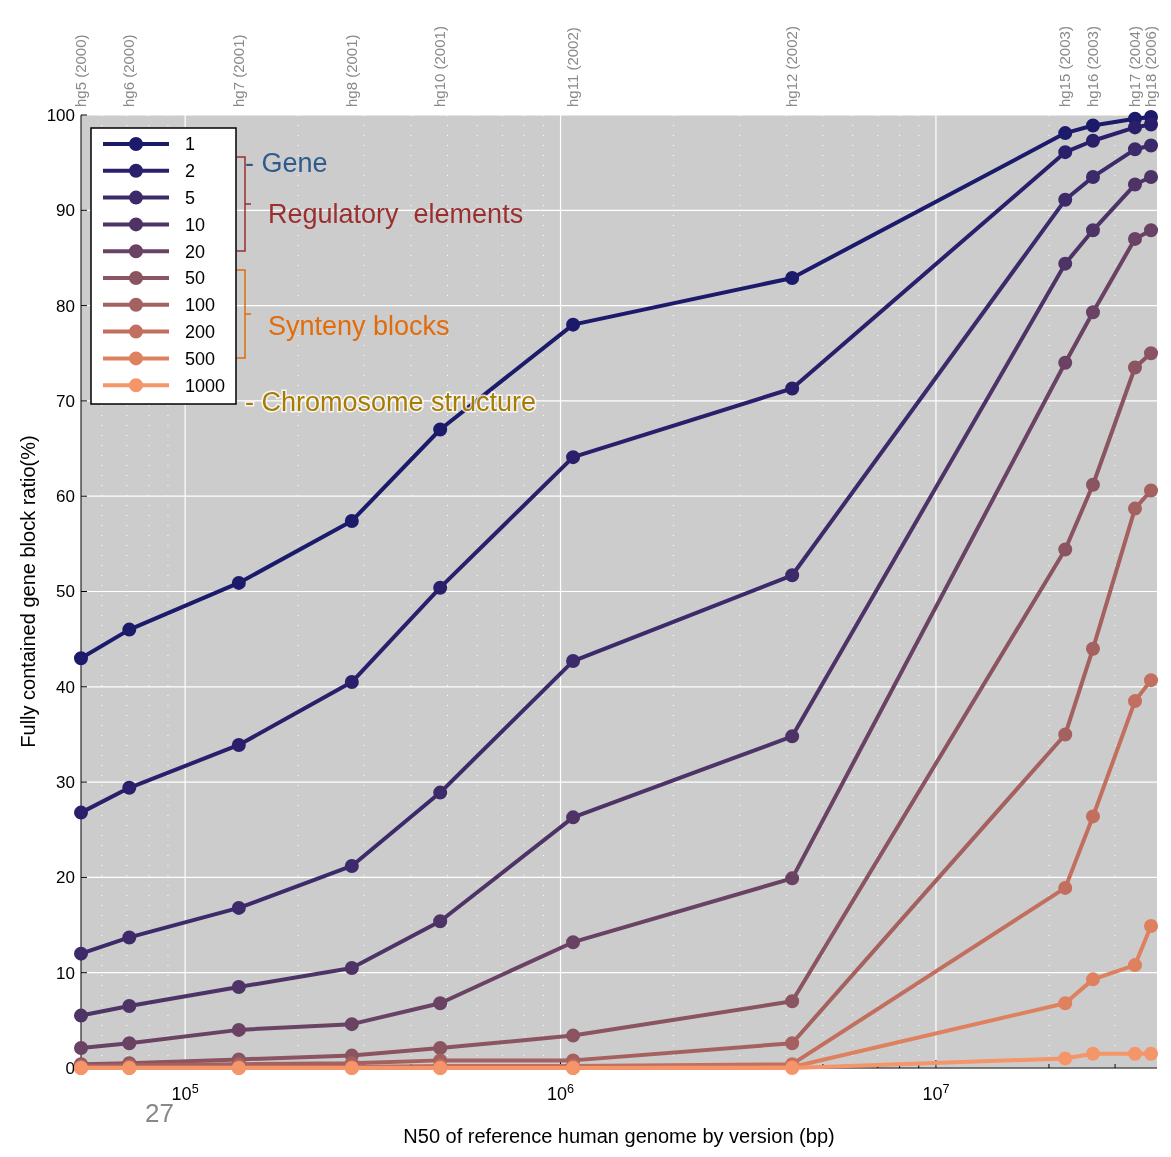 The width and height of the screenshot is (1171, 1157). What do you see at coordinates (65, 211) in the screenshot?
I see `y-tick-label: 90` at bounding box center [65, 211].